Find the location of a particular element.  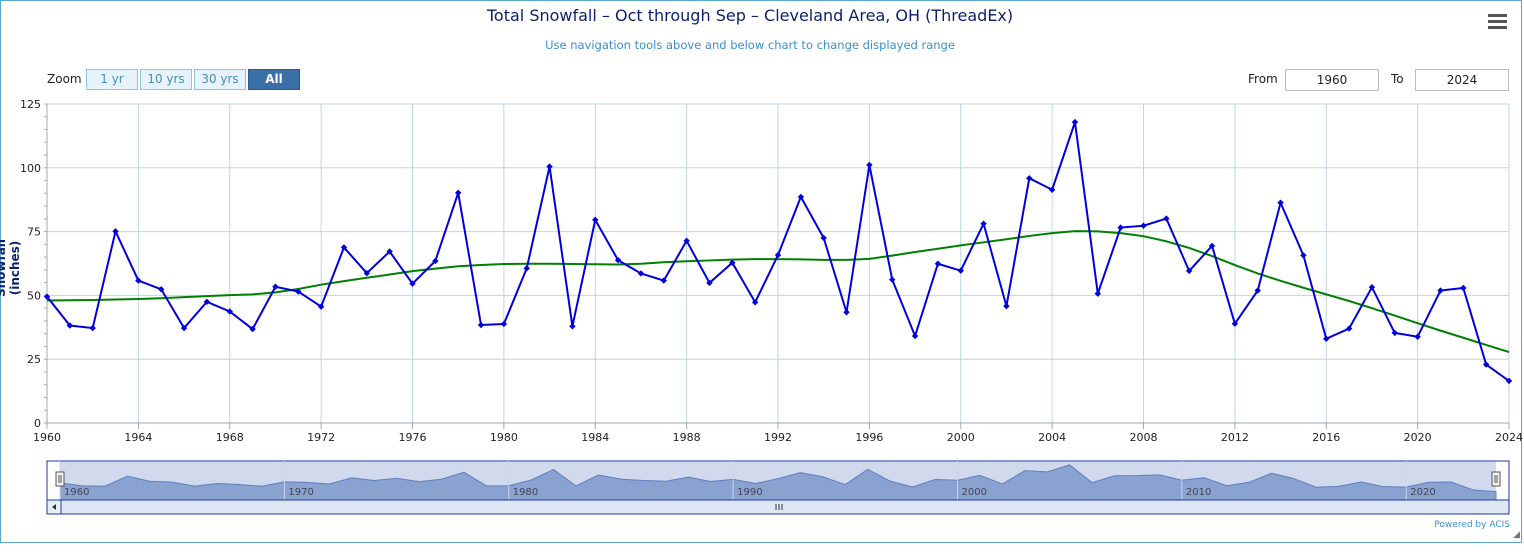

zoom-label: Zoom is located at coordinates (64, 79).